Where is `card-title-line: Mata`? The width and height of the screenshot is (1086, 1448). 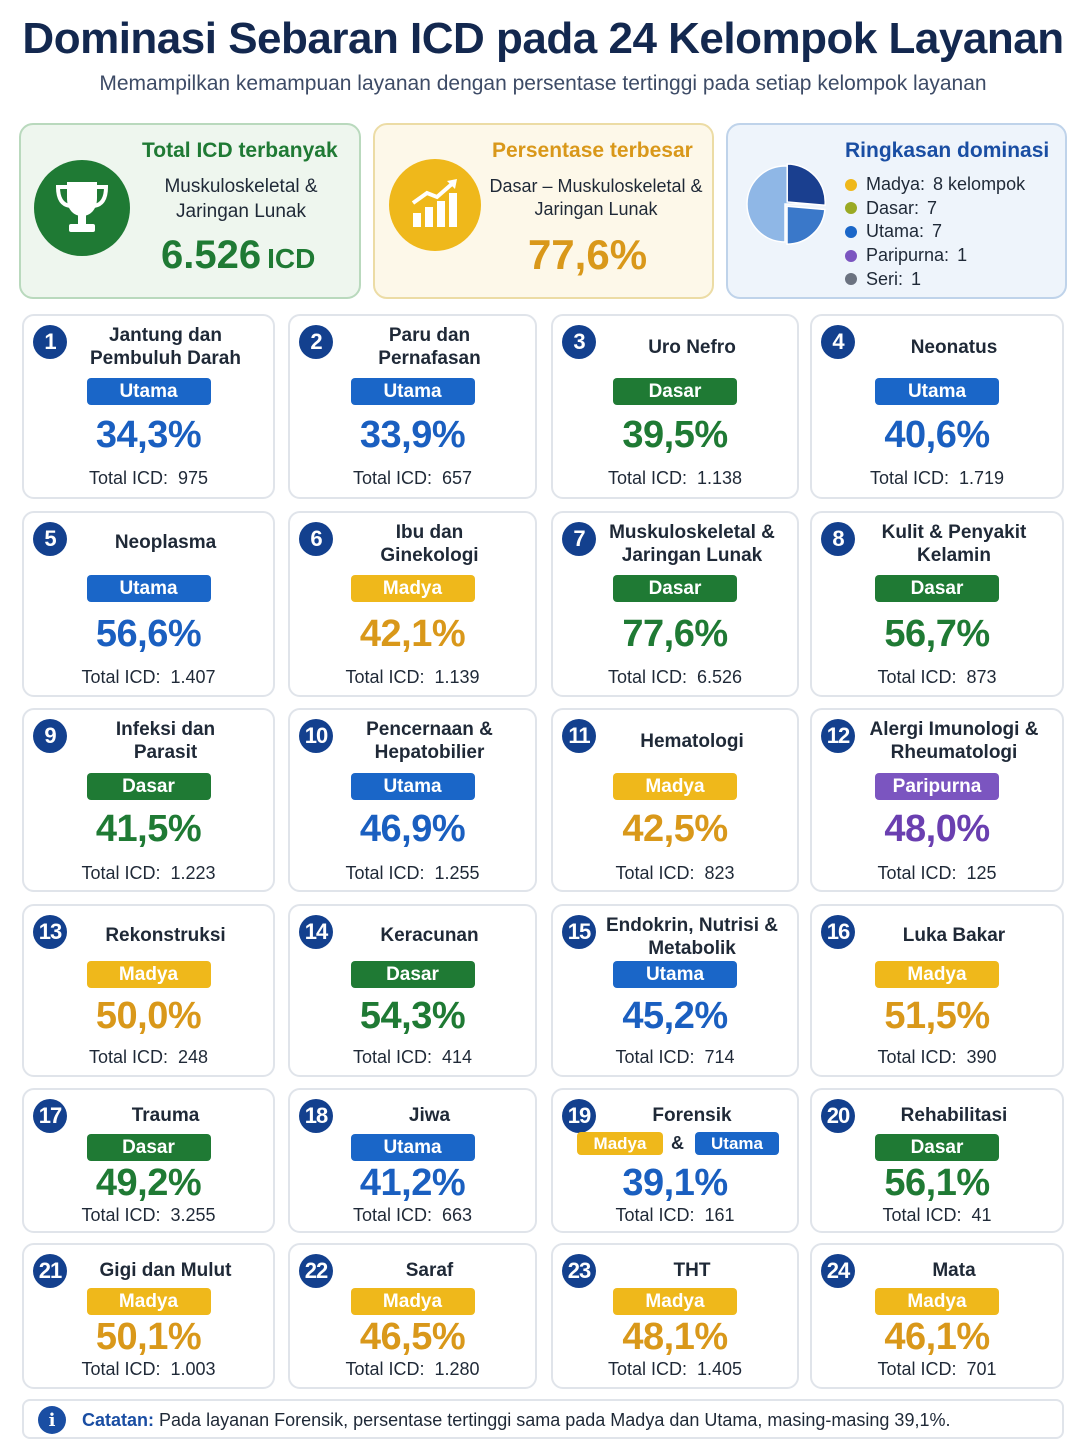
card-title-line: Mata is located at coordinates (954, 1270).